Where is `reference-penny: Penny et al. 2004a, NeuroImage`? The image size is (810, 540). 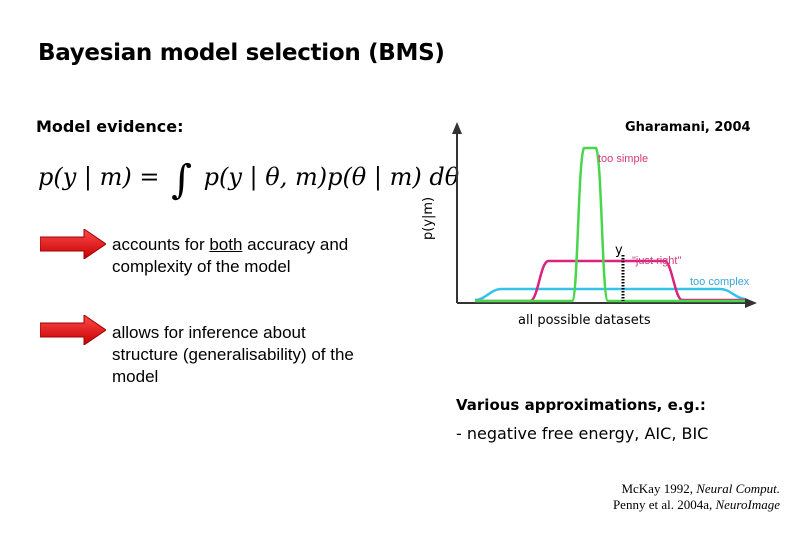 reference-penny: Penny et al. 2004a, NeuroImage is located at coordinates (696, 505).